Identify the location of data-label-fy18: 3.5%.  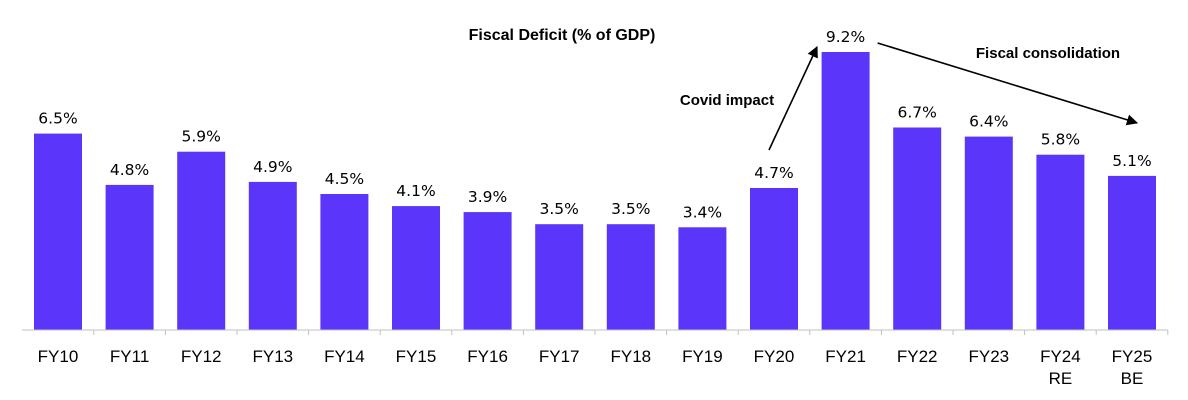
(630, 209).